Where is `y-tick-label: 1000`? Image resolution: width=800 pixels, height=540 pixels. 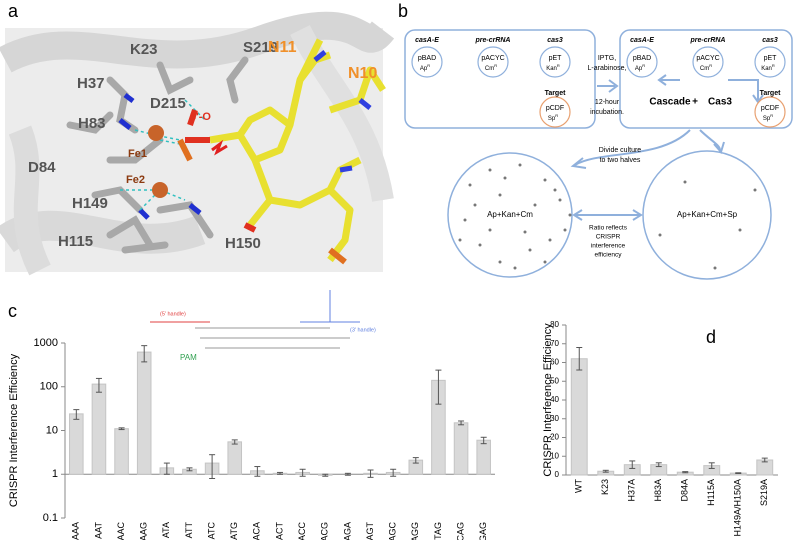 y-tick-label: 1000 is located at coordinates (46, 343).